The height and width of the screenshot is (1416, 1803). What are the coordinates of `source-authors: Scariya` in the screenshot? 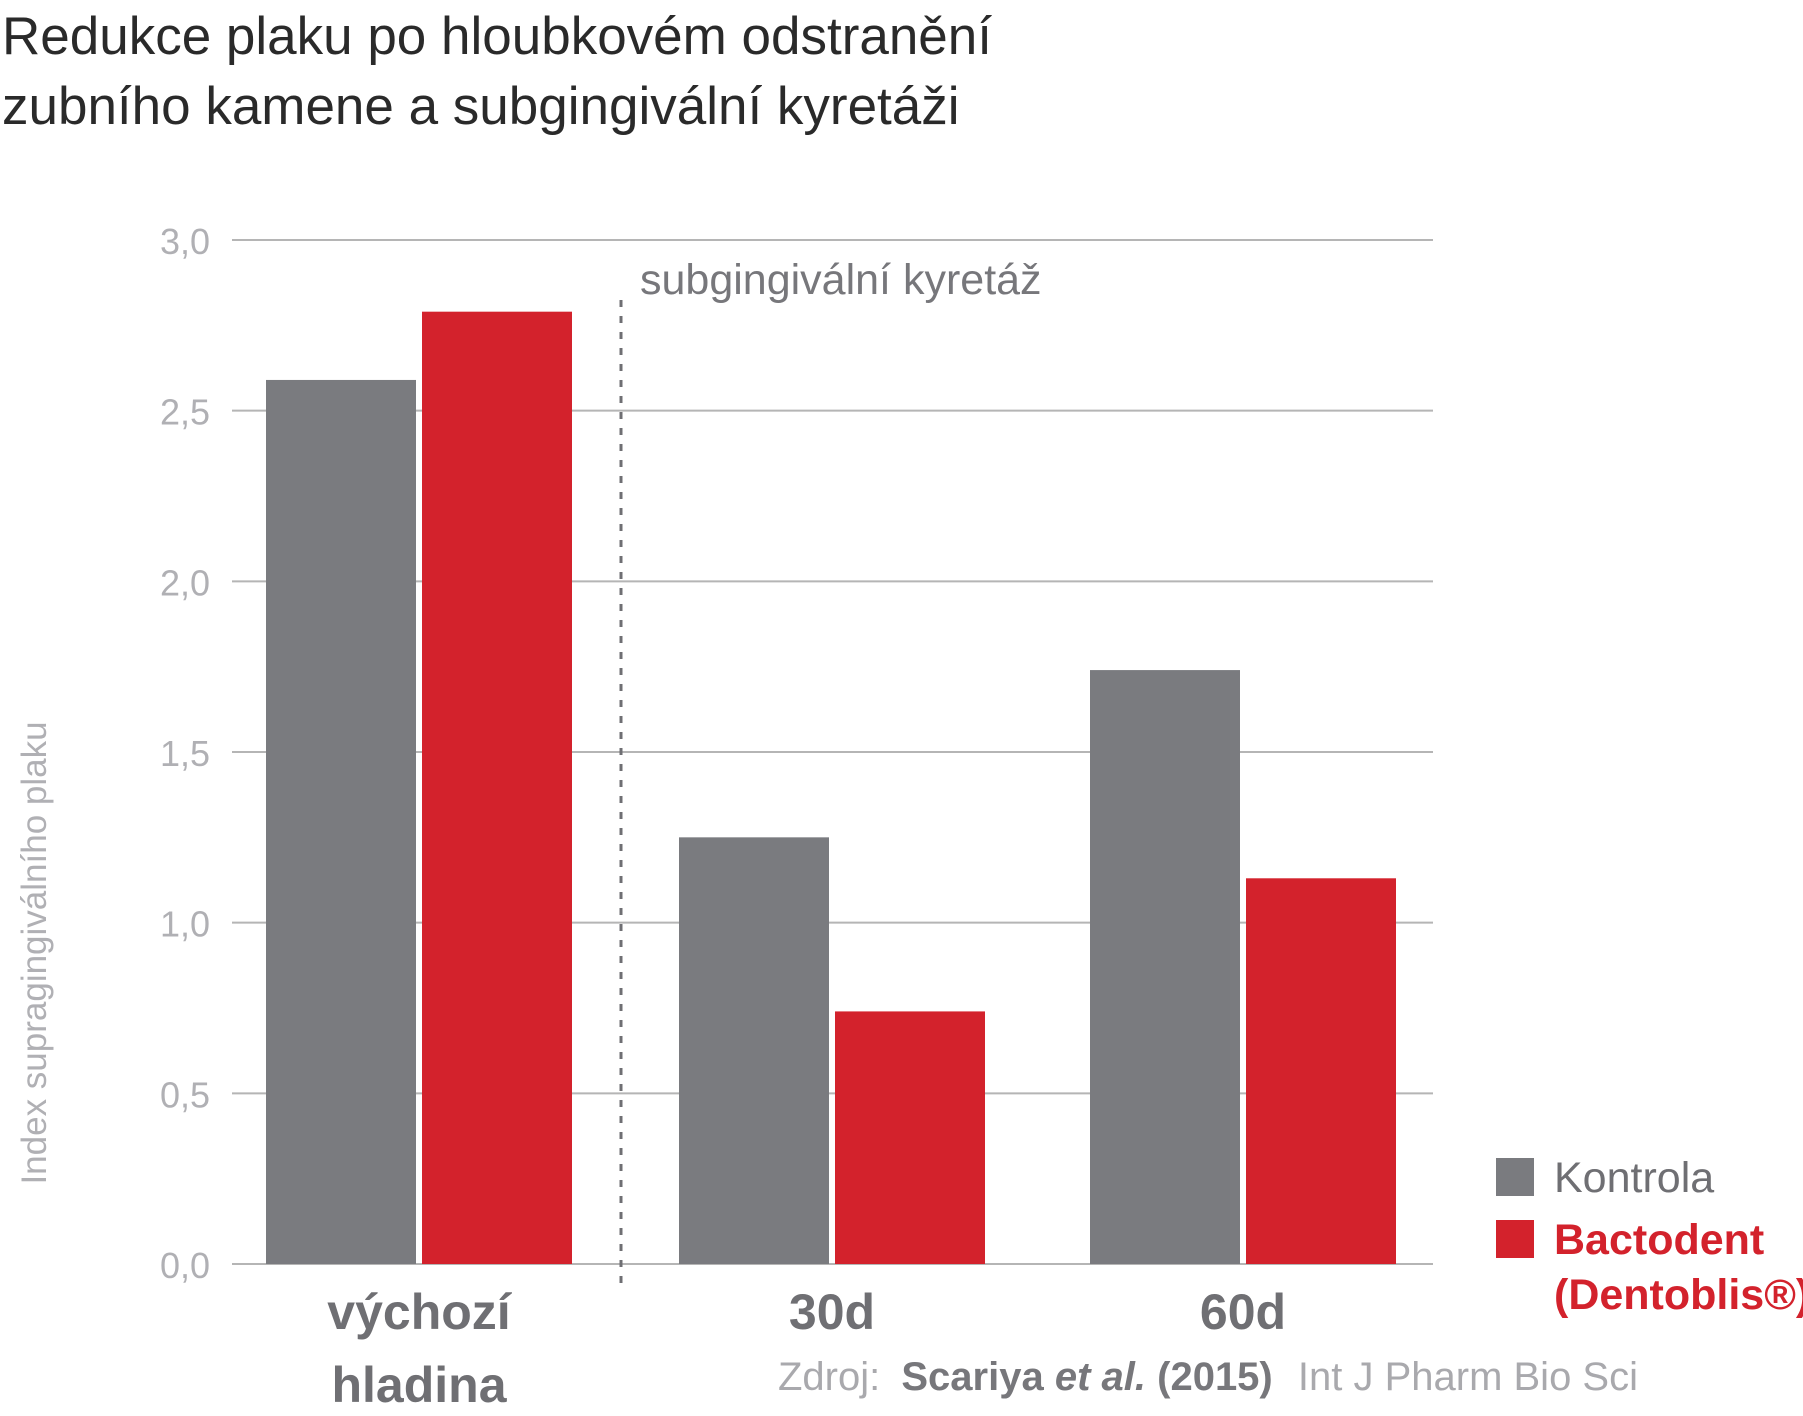 It's located at (972, 1377).